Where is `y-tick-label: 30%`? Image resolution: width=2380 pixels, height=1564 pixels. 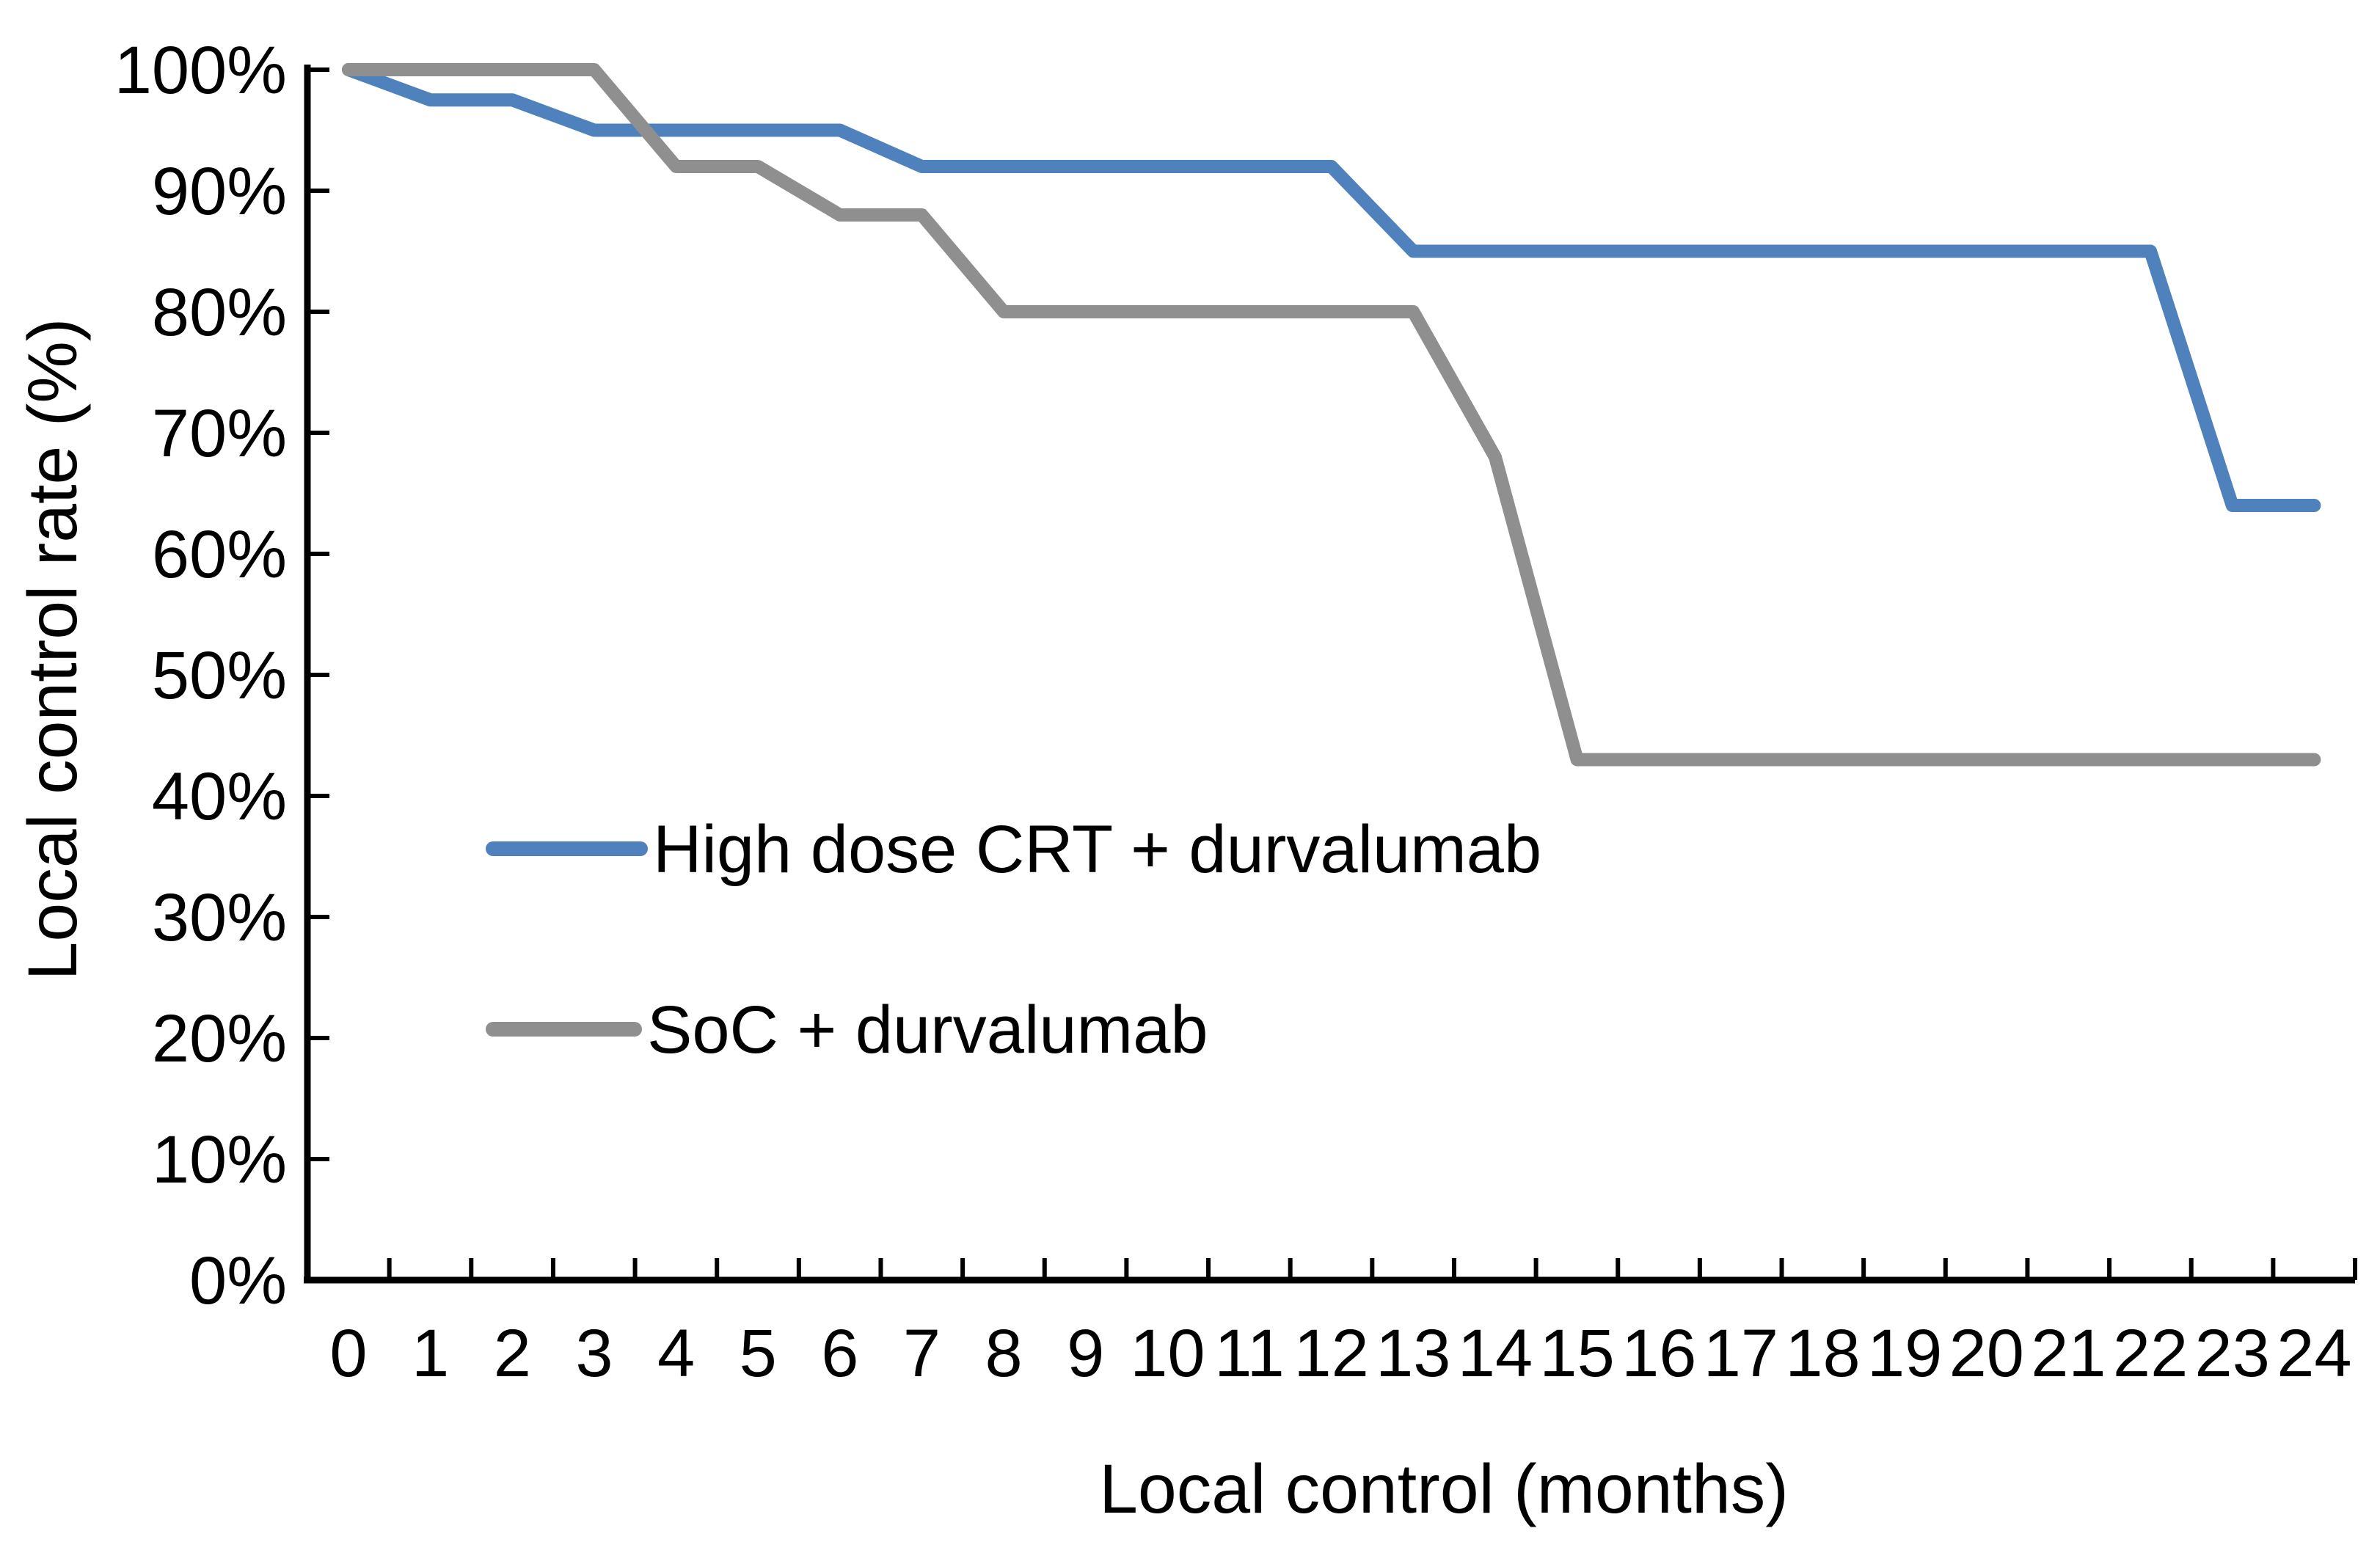
y-tick-label: 30% is located at coordinates (219, 917).